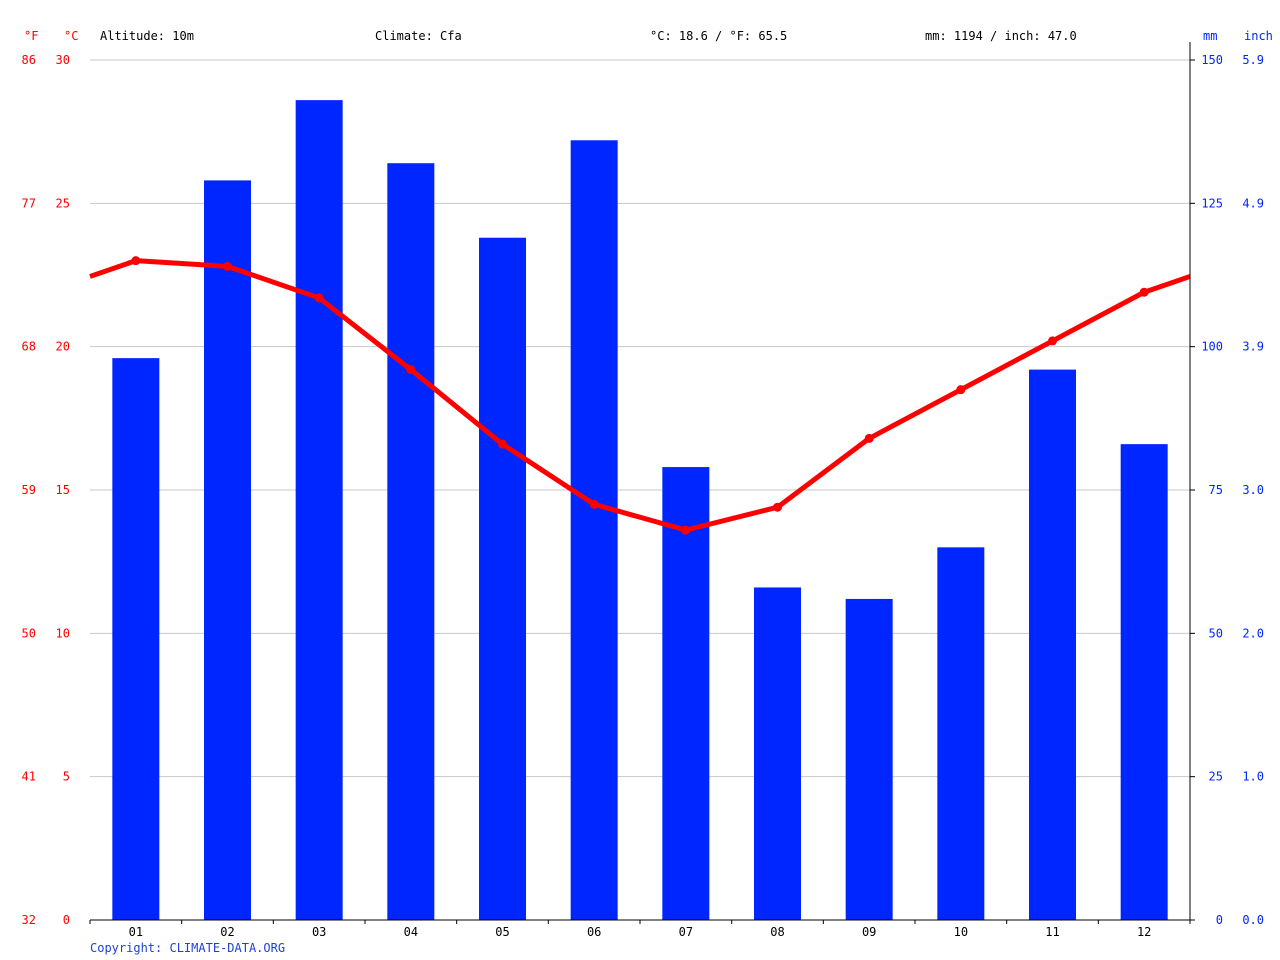  Describe the element at coordinates (718, 36) in the screenshot. I see `temperature-average-label: °C: 18.6 / °F: 65.5` at that location.